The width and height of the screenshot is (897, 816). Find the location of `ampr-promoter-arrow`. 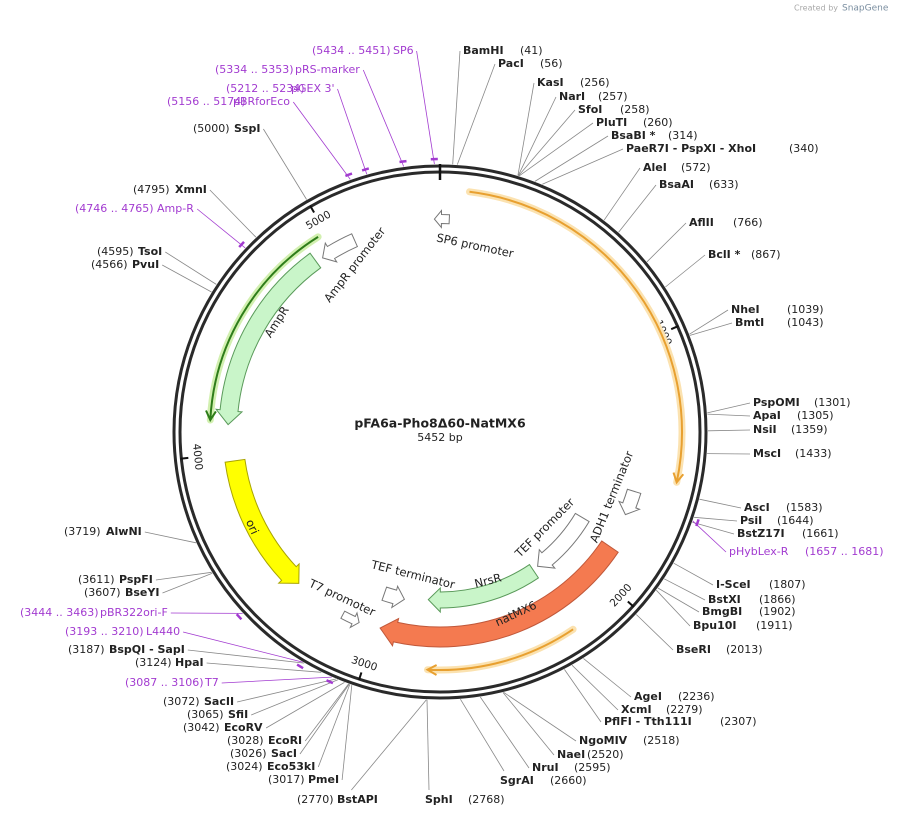

ampr-promoter-arrow is located at coordinates (340, 248).